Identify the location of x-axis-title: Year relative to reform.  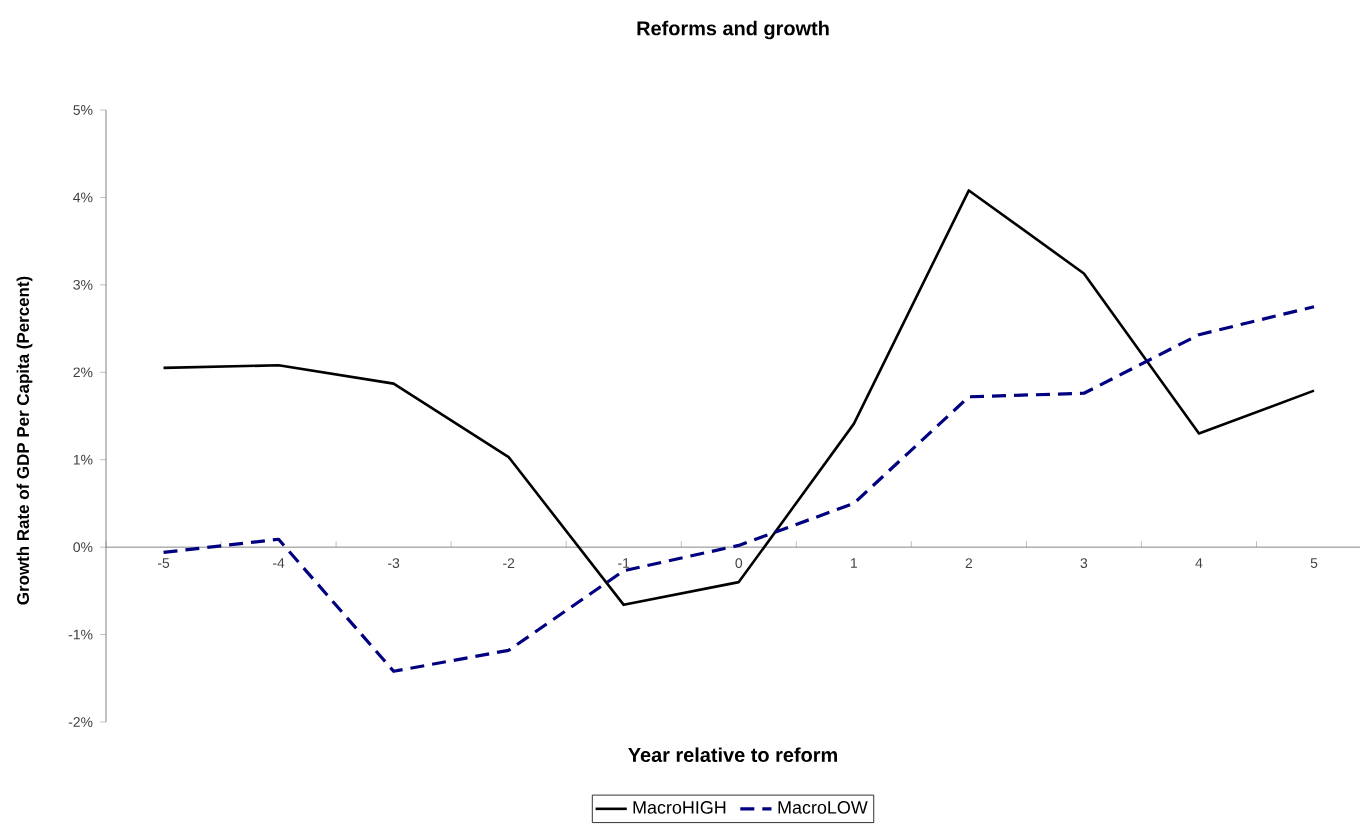
(732, 755).